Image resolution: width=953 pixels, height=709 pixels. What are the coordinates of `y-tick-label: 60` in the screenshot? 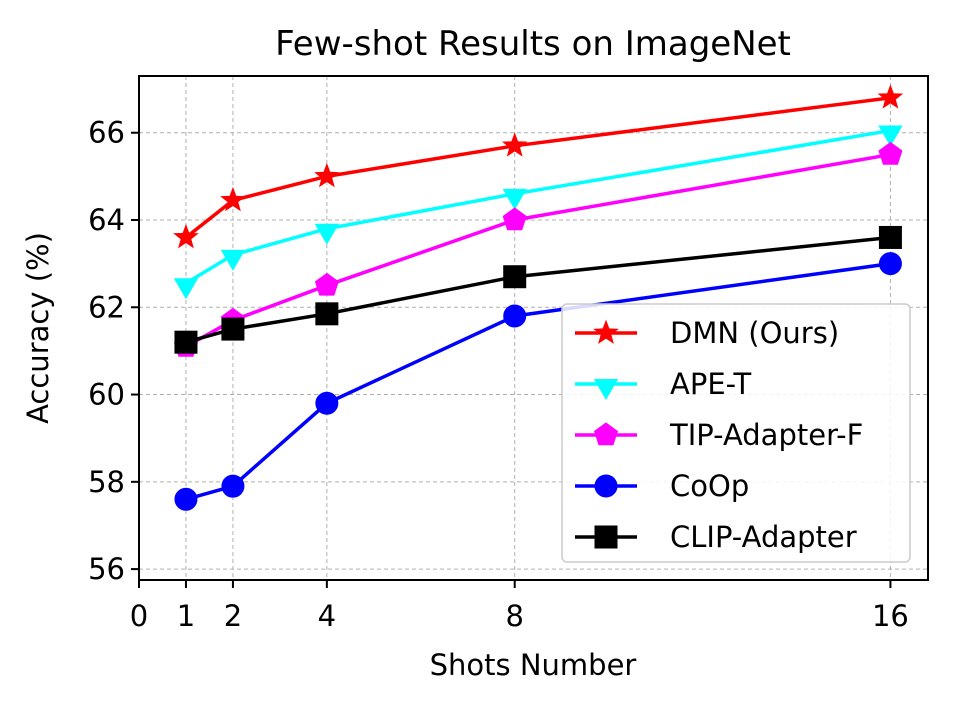 It's located at (106, 395).